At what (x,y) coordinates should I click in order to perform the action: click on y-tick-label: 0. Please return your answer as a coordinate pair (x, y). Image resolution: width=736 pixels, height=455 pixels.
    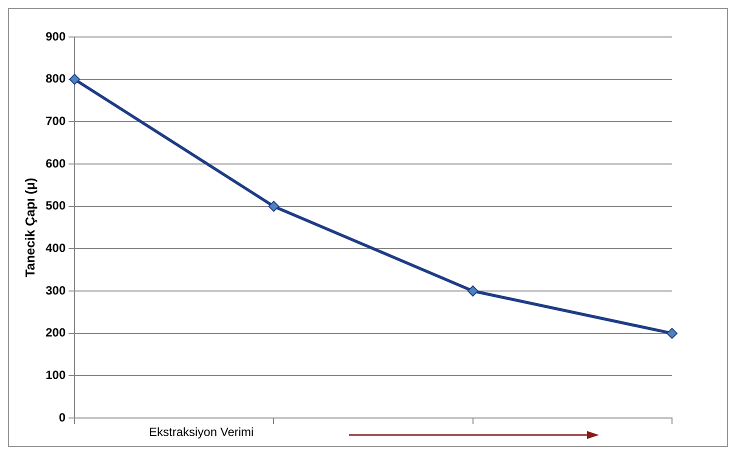
    Looking at the image, I should click on (62, 417).